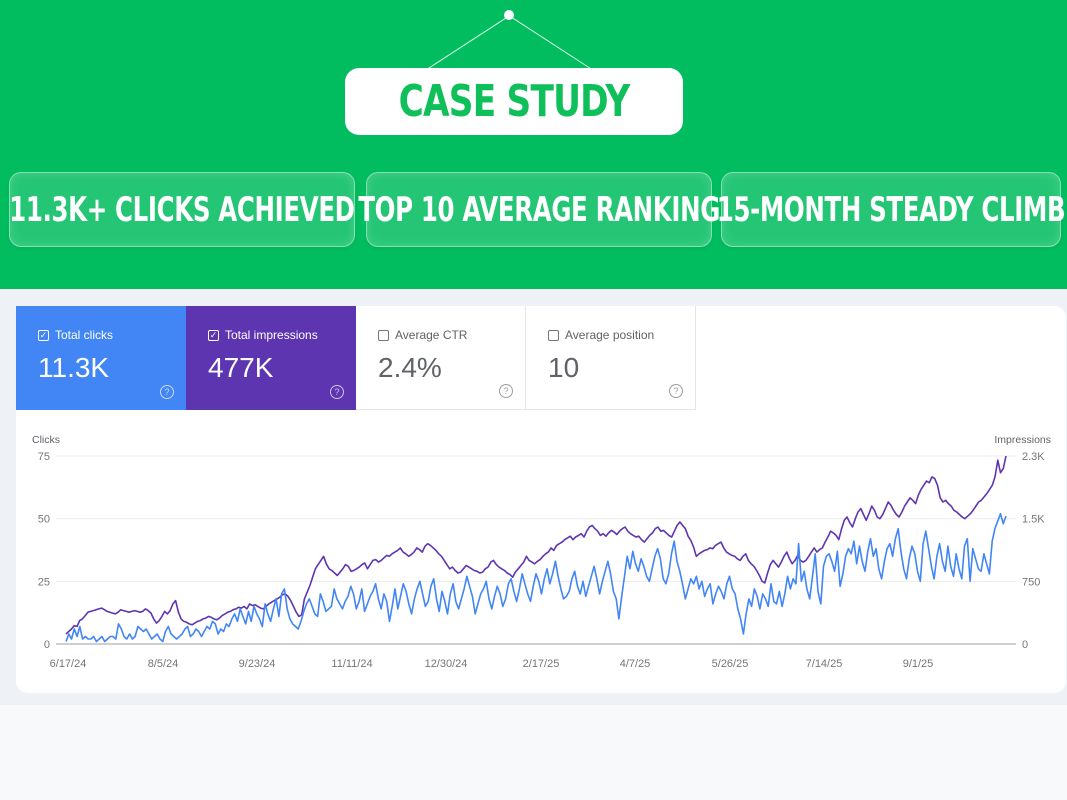 This screenshot has height=800, width=1067. I want to click on metric-label: Total impressions, so click(271, 335).